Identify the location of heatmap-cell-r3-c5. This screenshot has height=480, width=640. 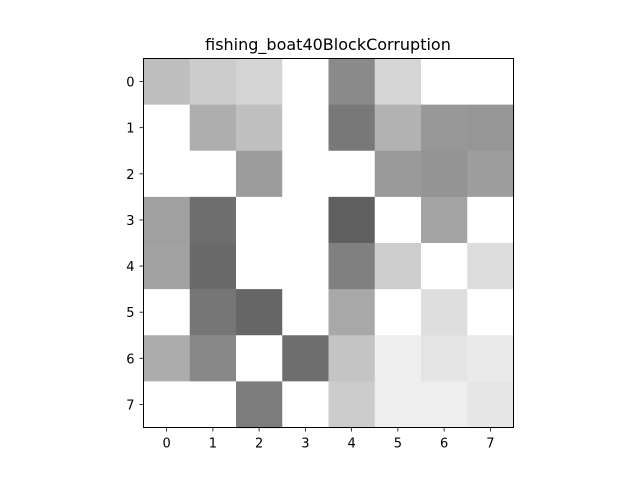
(398, 220).